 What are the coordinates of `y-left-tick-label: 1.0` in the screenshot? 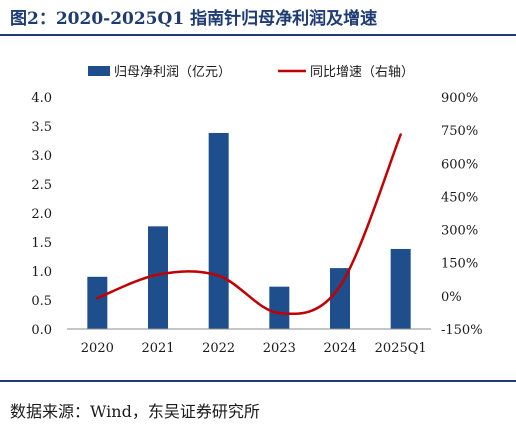 It's located at (41, 272).